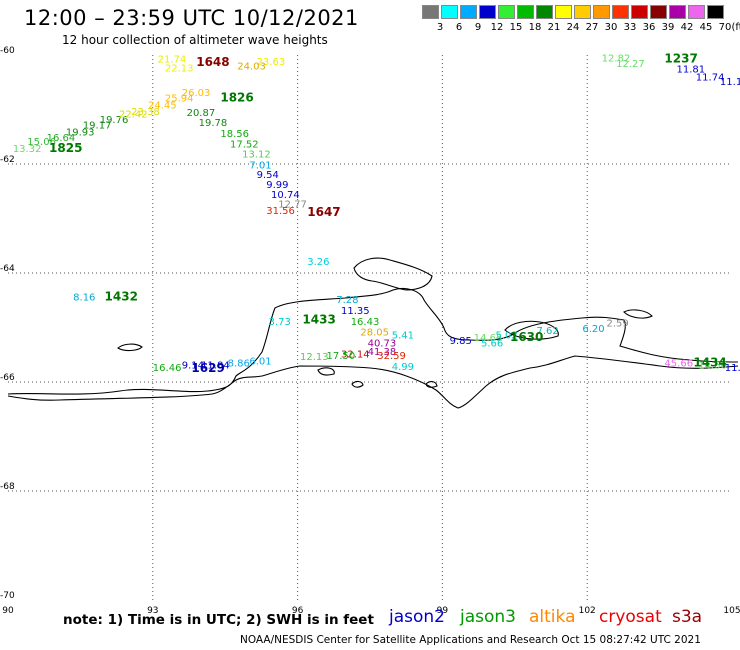  Describe the element at coordinates (7, 378) in the screenshot. I see `lat-tick-label: -66` at that location.